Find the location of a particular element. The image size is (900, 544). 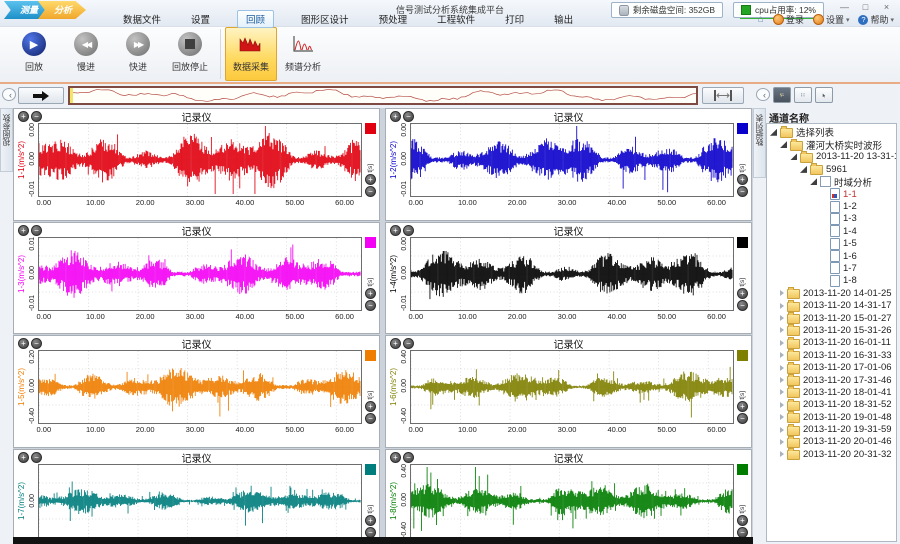

tree-item-灌河大桥实时波形: 灌河大桥实时波形 is located at coordinates (831, 145).